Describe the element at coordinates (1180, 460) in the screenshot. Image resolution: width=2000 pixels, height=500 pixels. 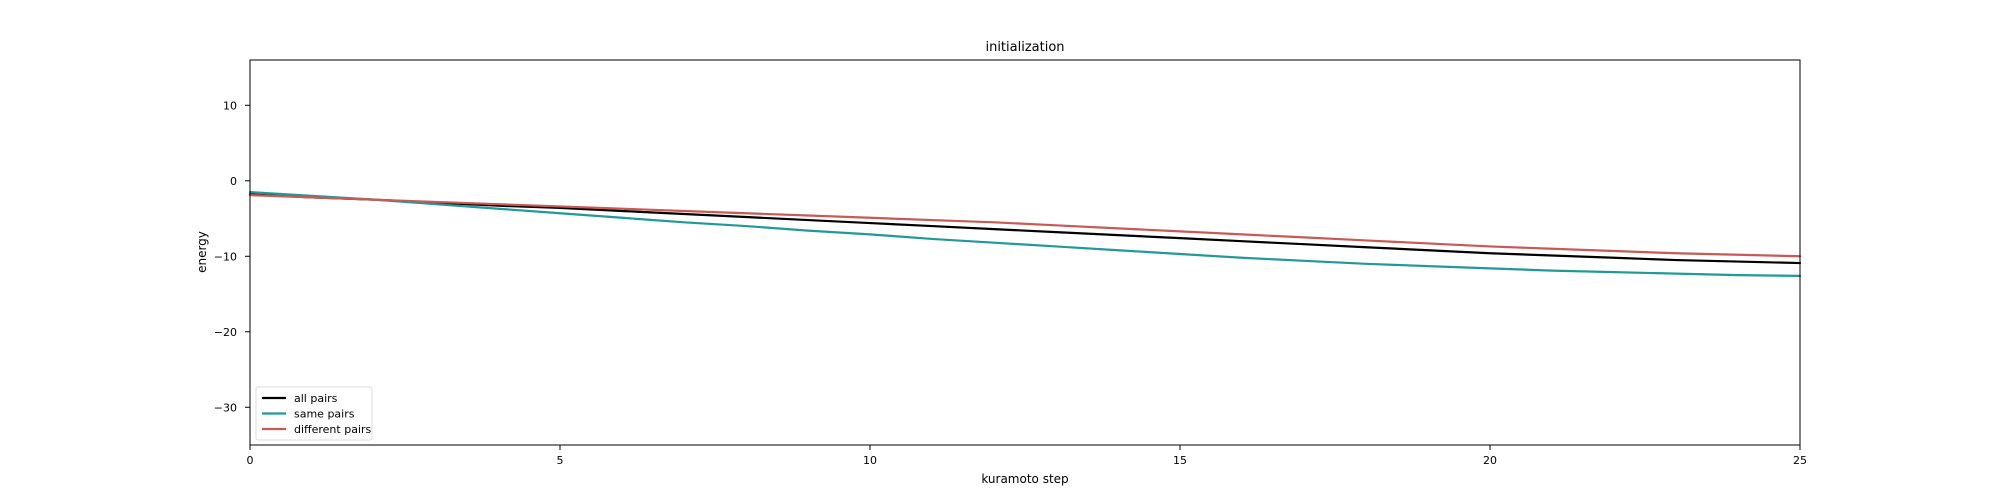
I see `x-tick-label: 15` at that location.